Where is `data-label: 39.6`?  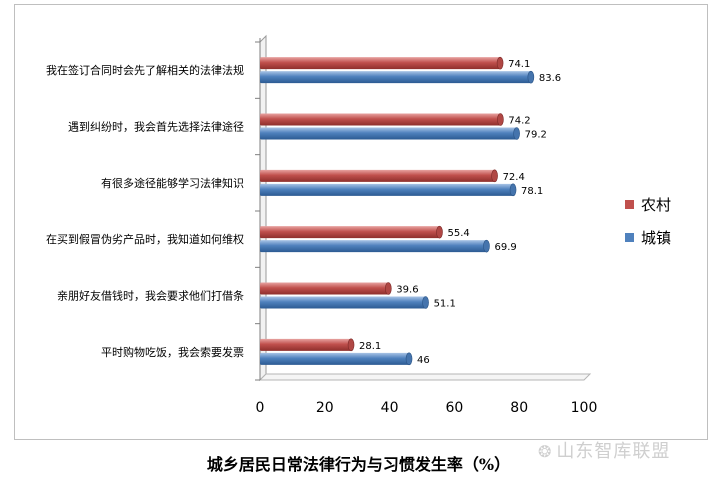
data-label: 39.6 is located at coordinates (407, 290).